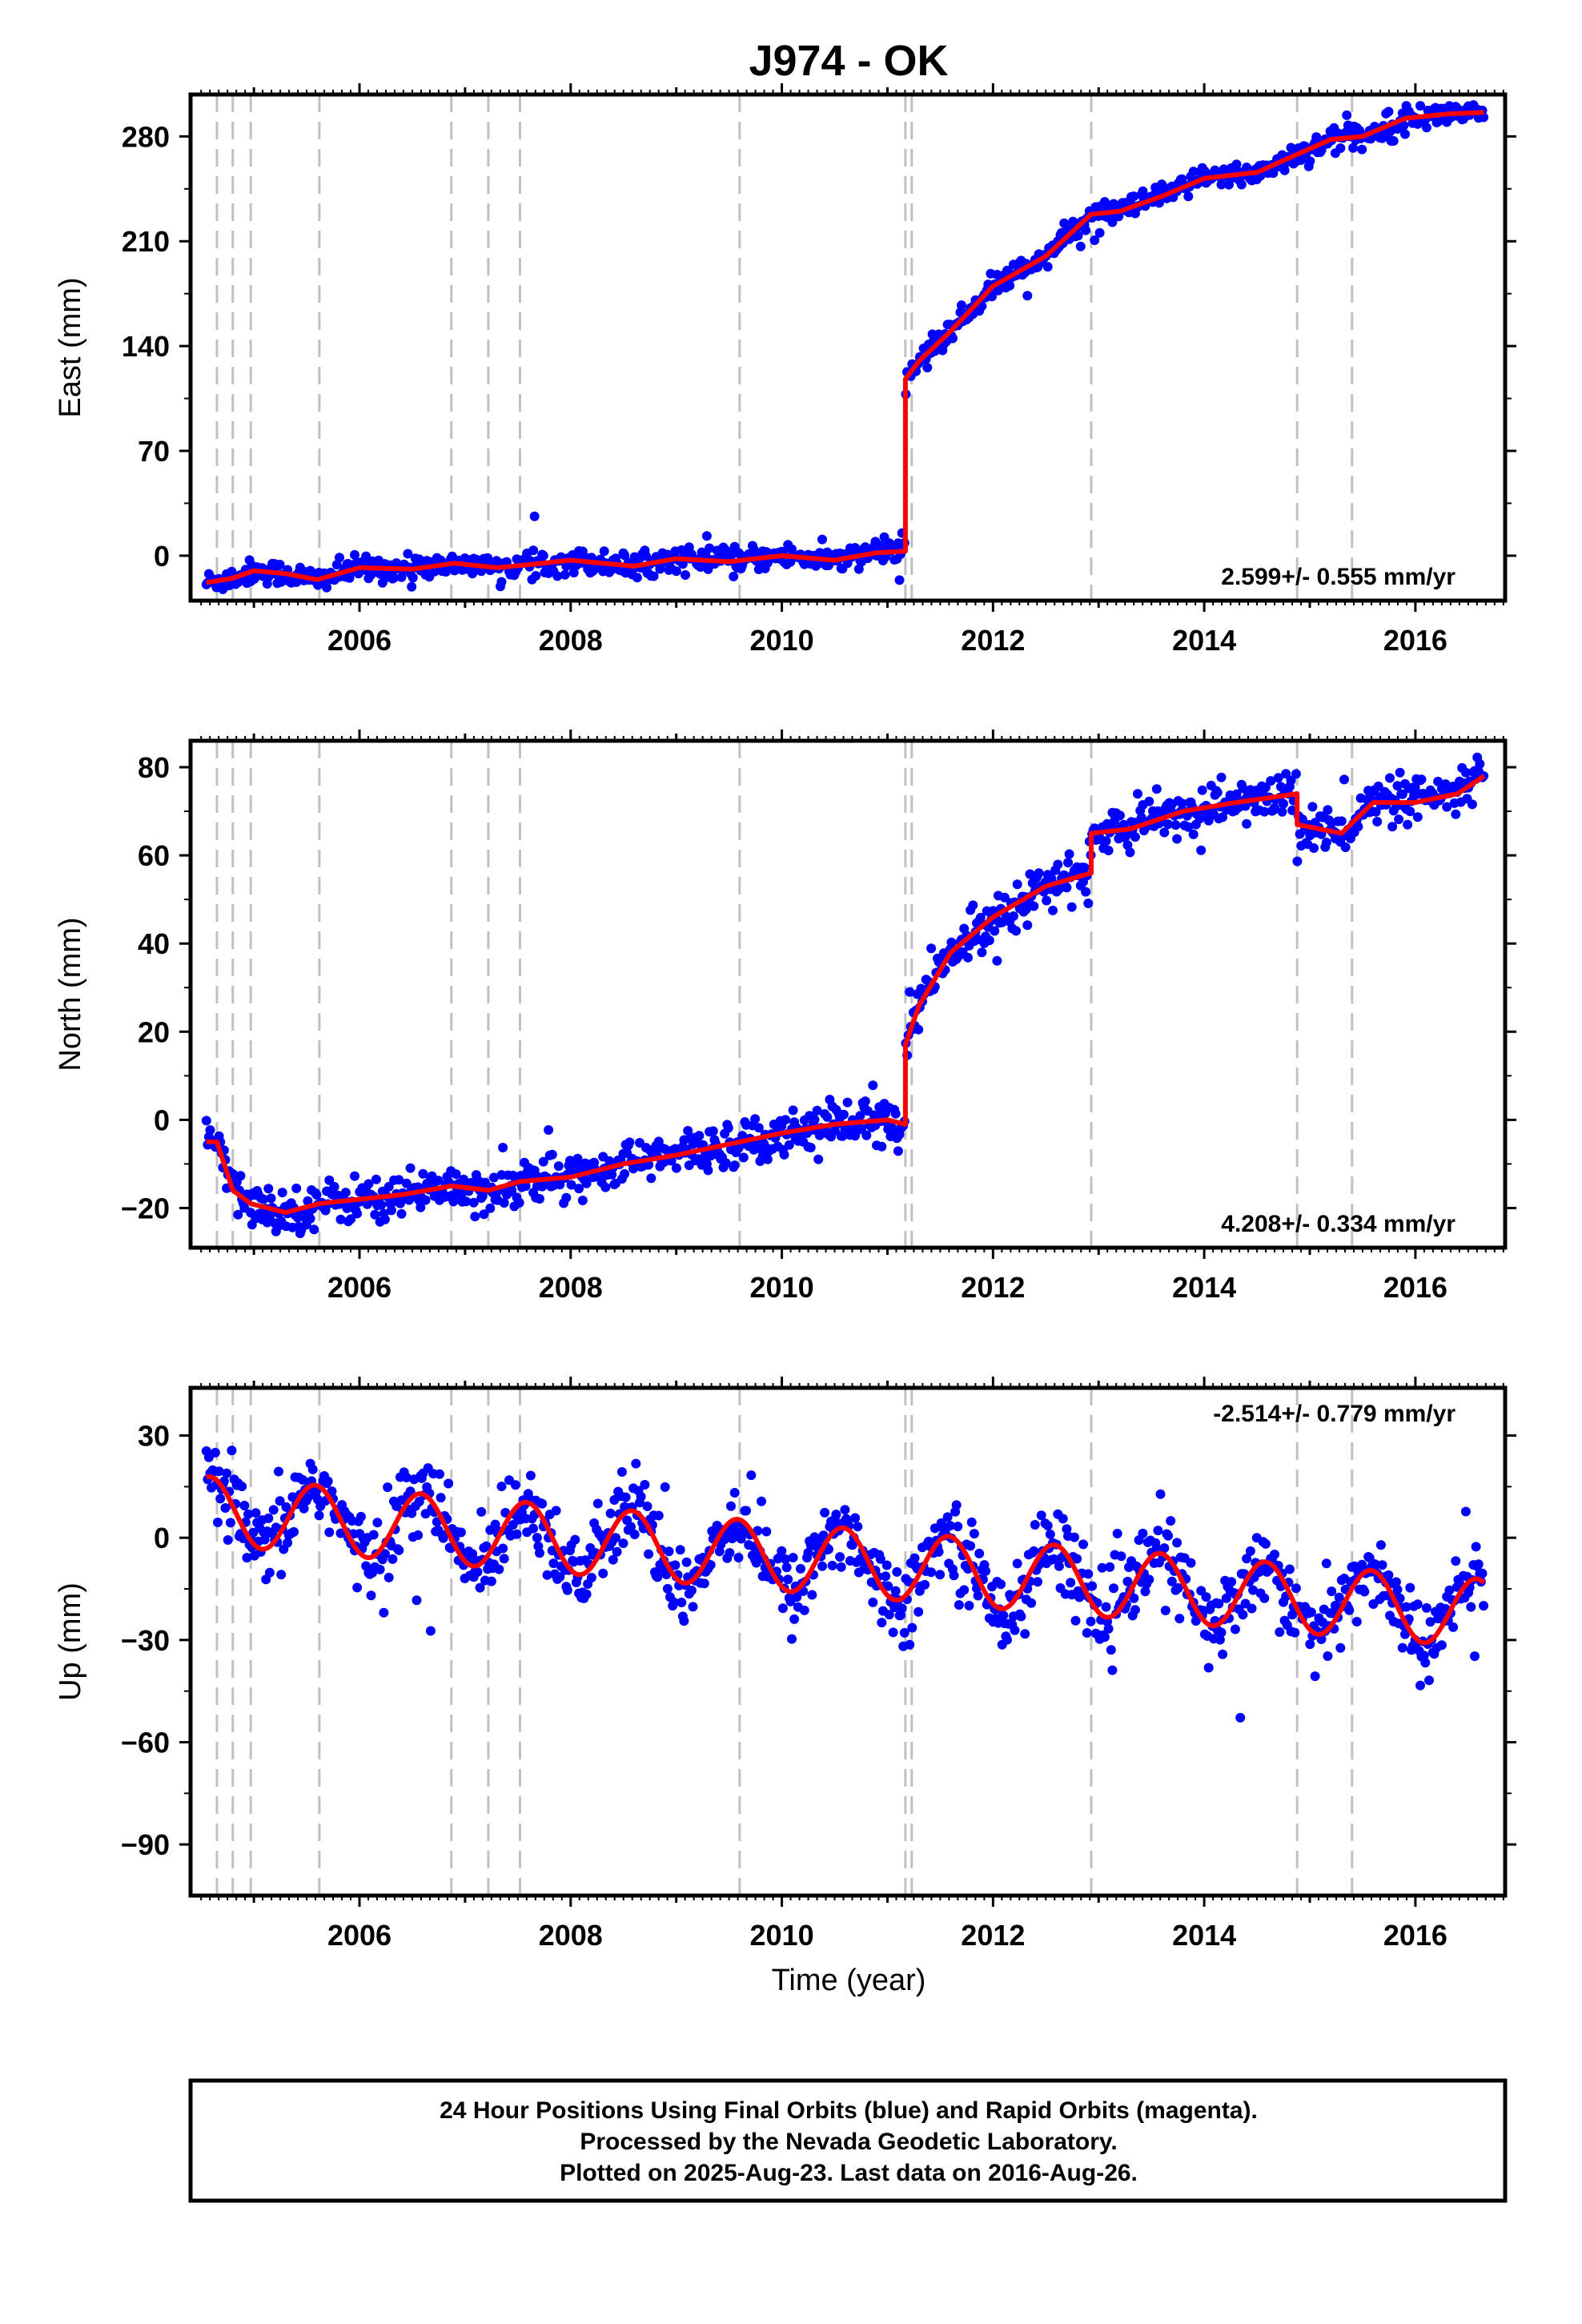 The height and width of the screenshot is (2324, 1582). I want to click on up-ytick-label-3: 0, so click(162, 1538).